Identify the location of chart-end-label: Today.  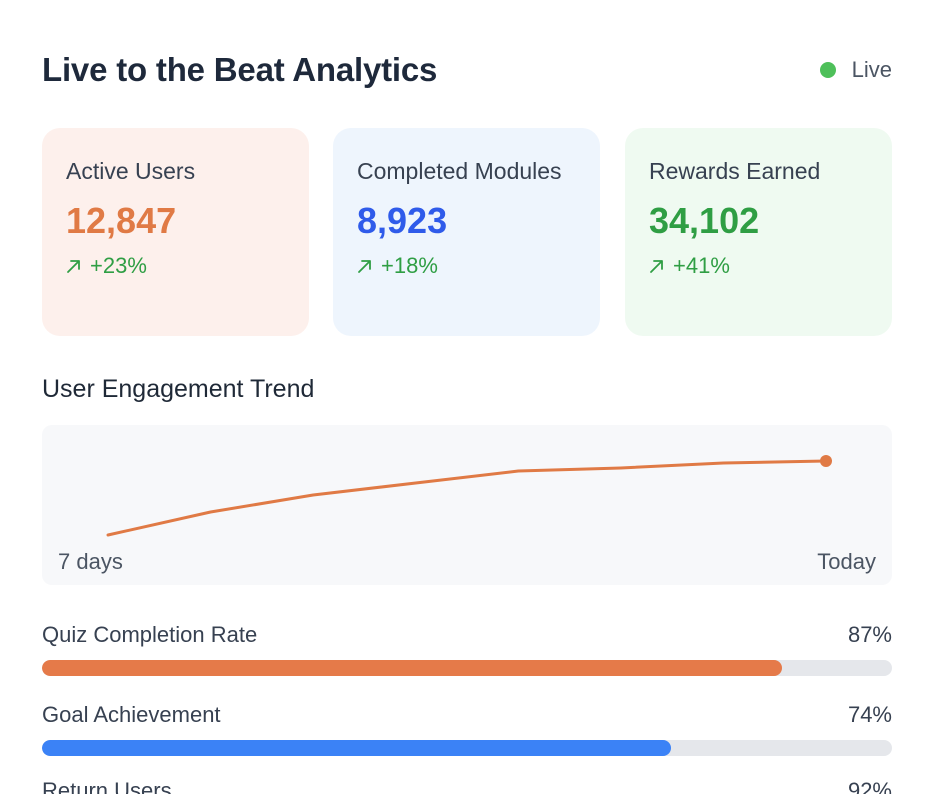
(846, 561).